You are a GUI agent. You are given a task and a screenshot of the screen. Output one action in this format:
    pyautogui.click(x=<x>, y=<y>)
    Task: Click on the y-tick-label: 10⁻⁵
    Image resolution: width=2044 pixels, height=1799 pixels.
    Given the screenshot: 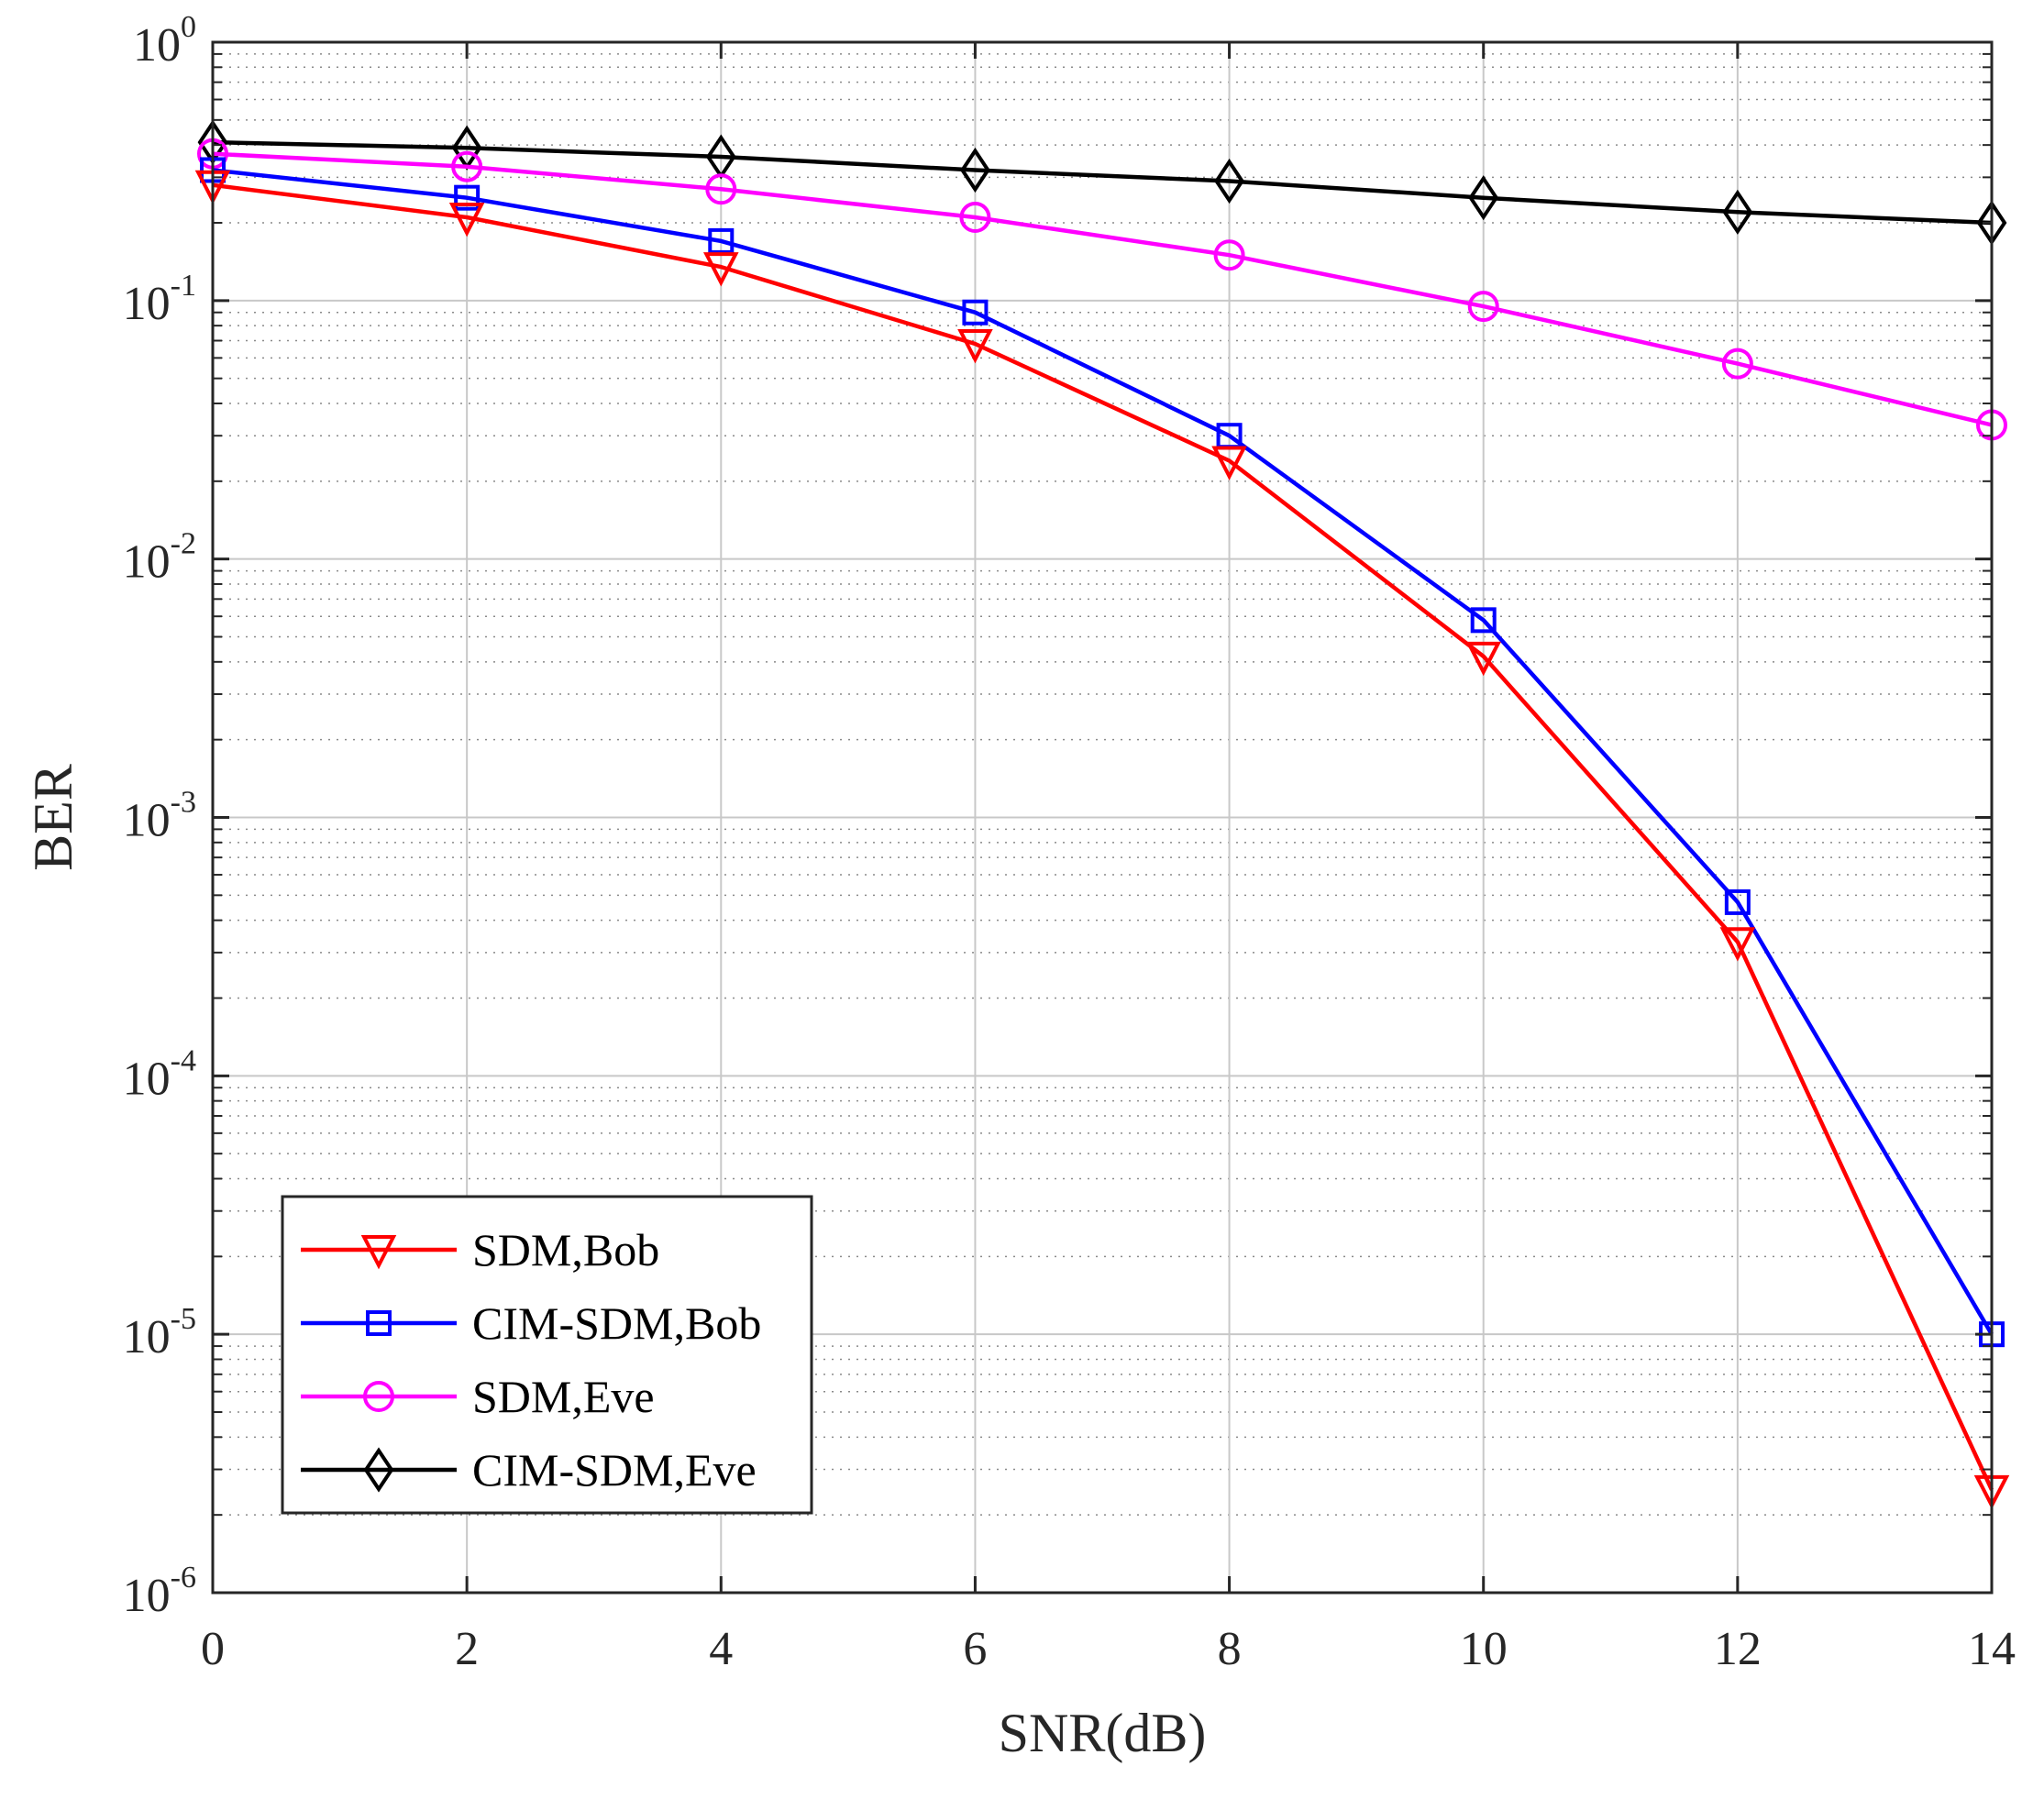 What is the action you would take?
    pyautogui.click(x=160, y=1332)
    